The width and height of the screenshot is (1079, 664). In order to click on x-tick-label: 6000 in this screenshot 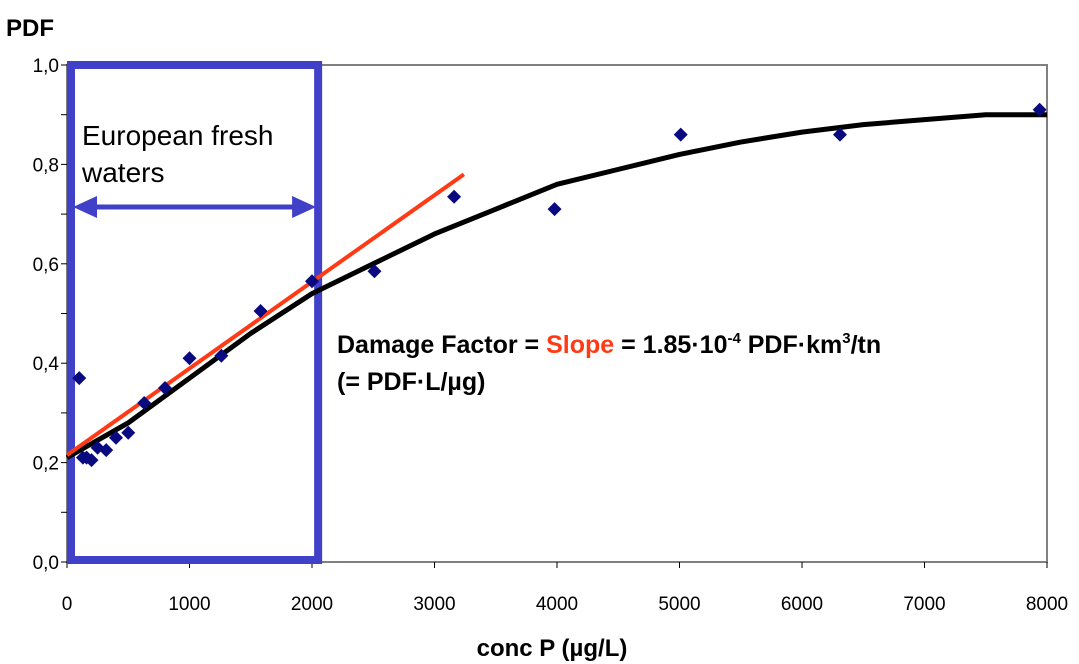, I will do `click(802, 604)`.